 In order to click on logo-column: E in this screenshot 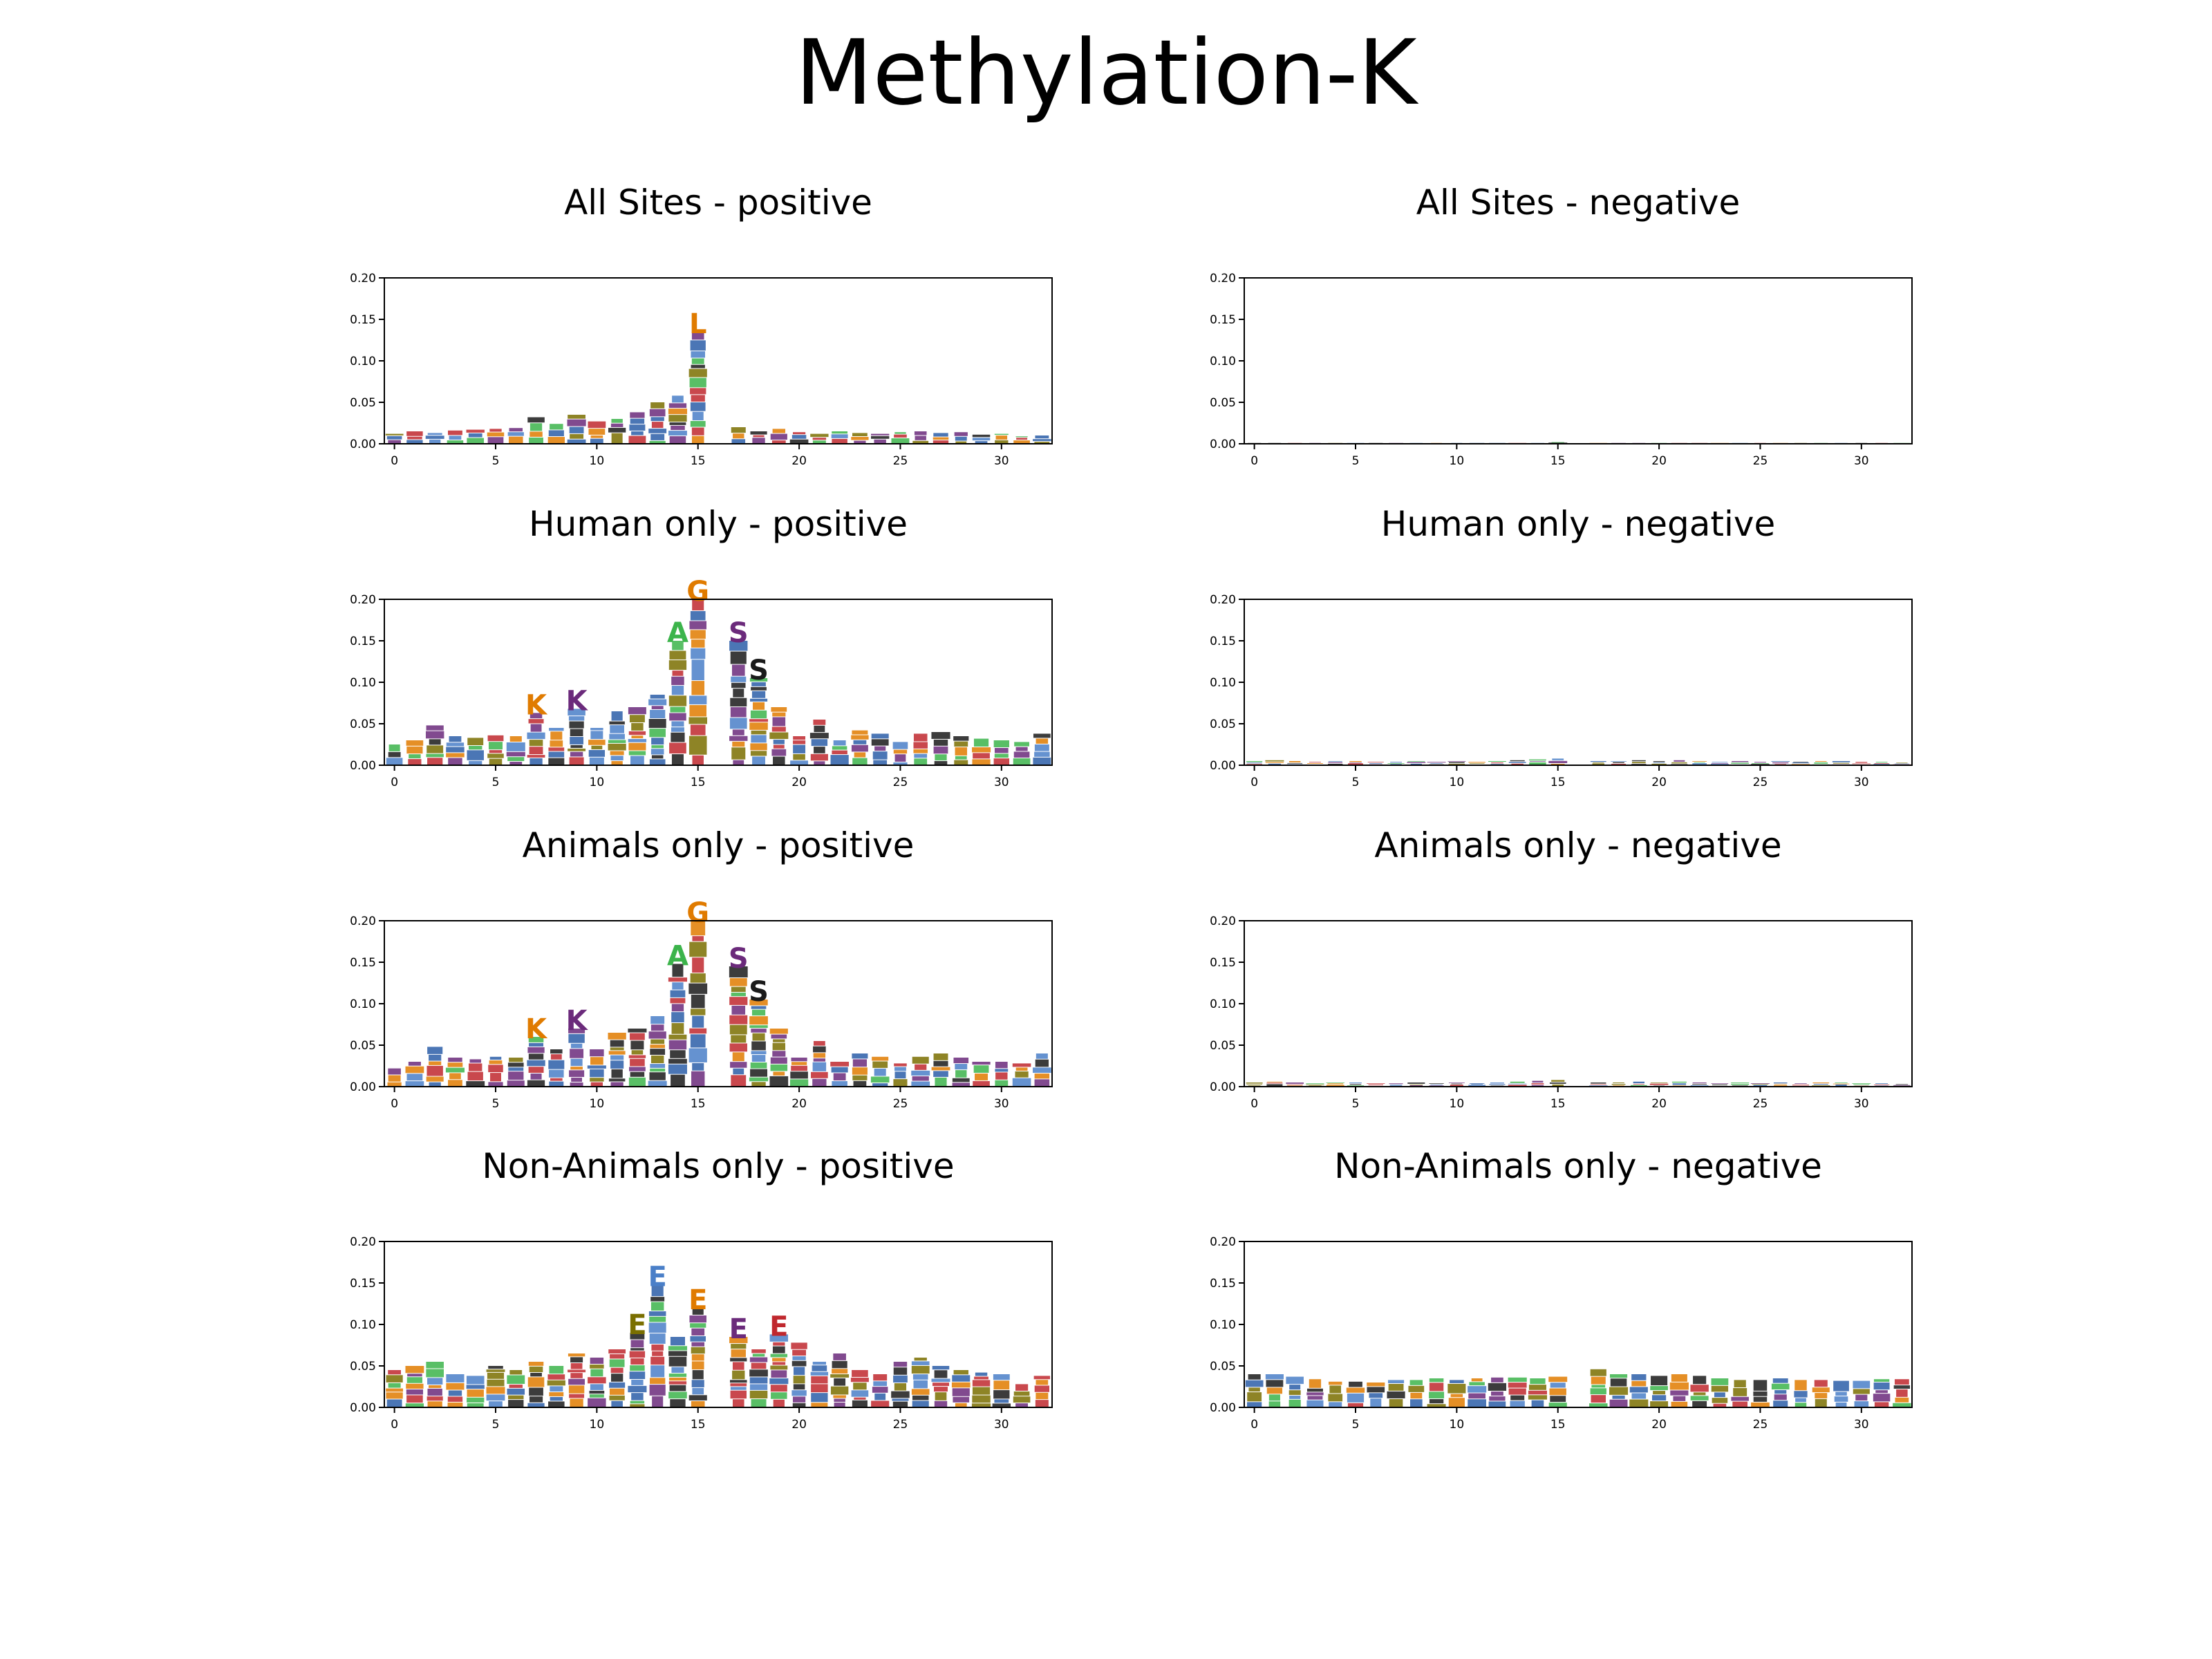, I will do `click(698, 1345)`.